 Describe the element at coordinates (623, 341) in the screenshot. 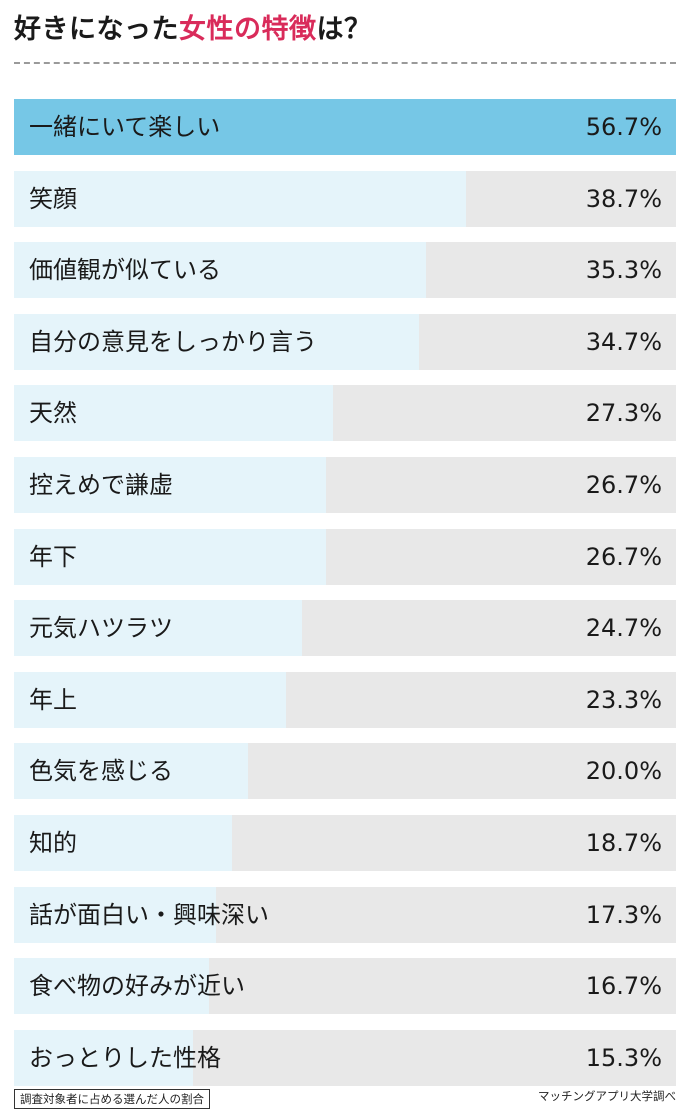

I see `bar-value: 34.7%` at that location.